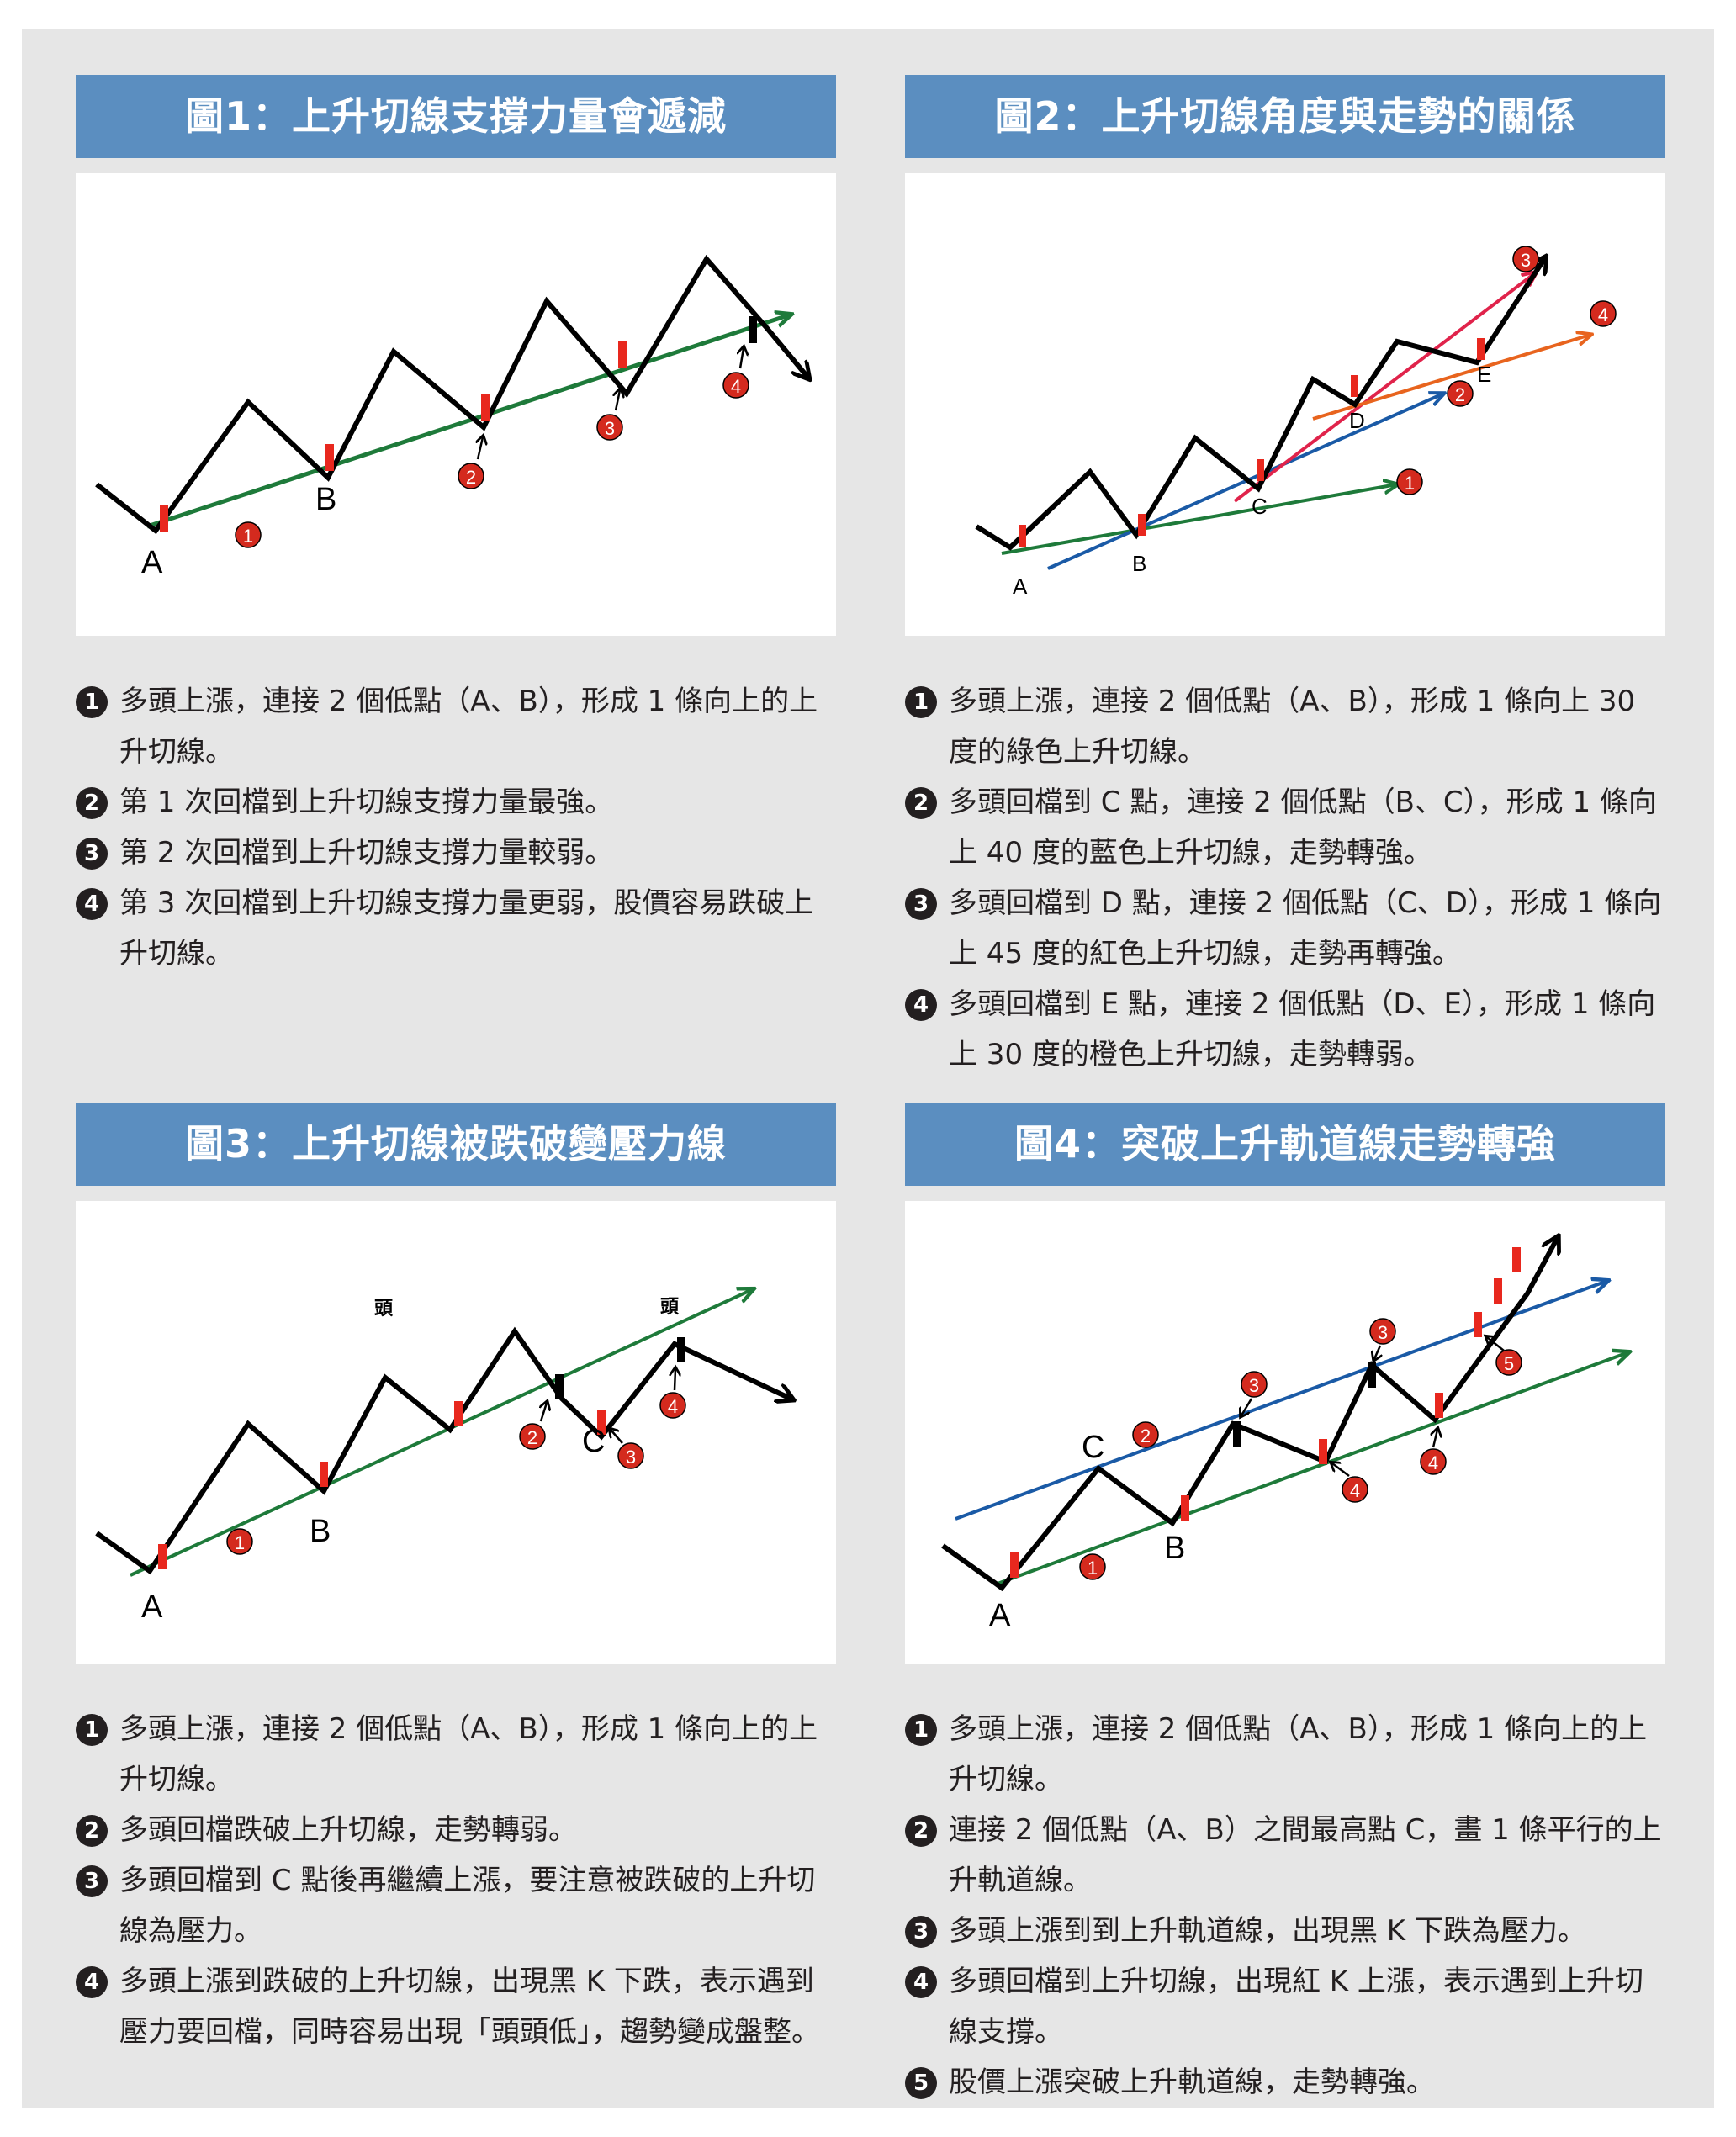 Image resolution: width=1736 pixels, height=2137 pixels. I want to click on panel-title: 圖2：上升切線角度與走勢的關係, so click(1285, 116).